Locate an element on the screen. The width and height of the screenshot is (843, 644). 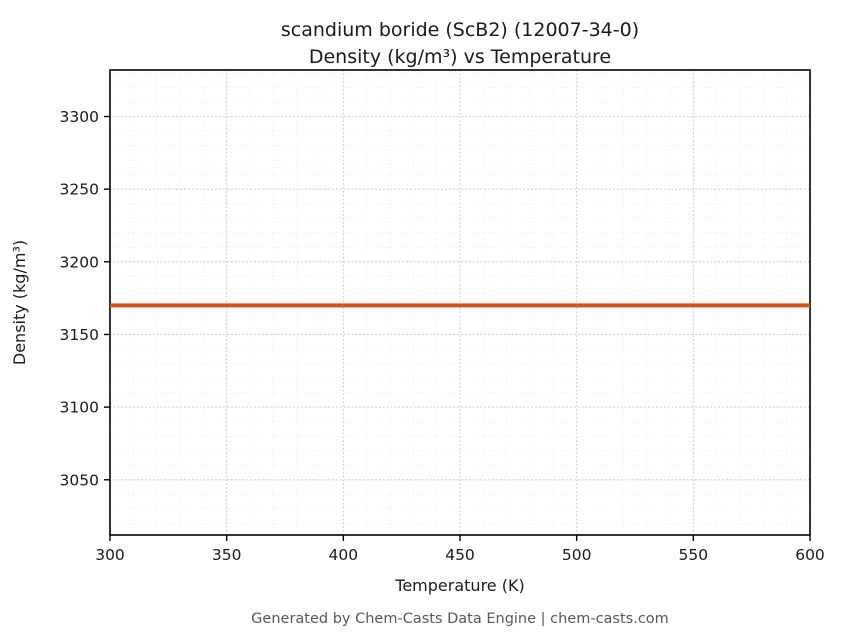
chart-title-line1: scandium boride (ScB2) (12007-34-0) is located at coordinates (460, 30).